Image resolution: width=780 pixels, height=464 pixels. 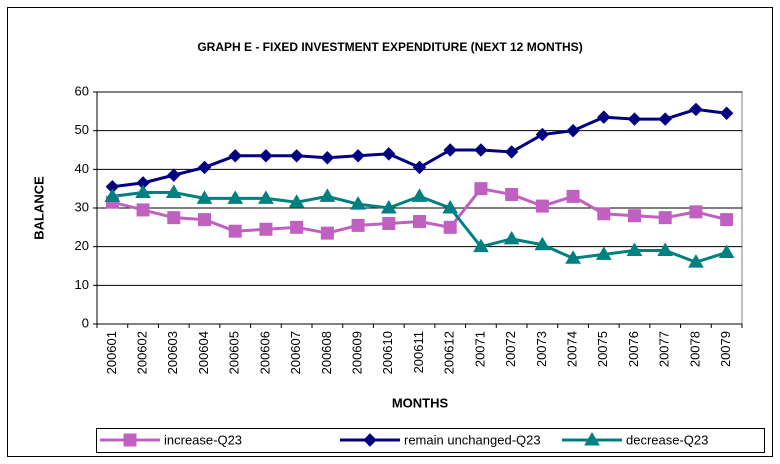 I want to click on x-tick-label: 200606, so click(x=264, y=352).